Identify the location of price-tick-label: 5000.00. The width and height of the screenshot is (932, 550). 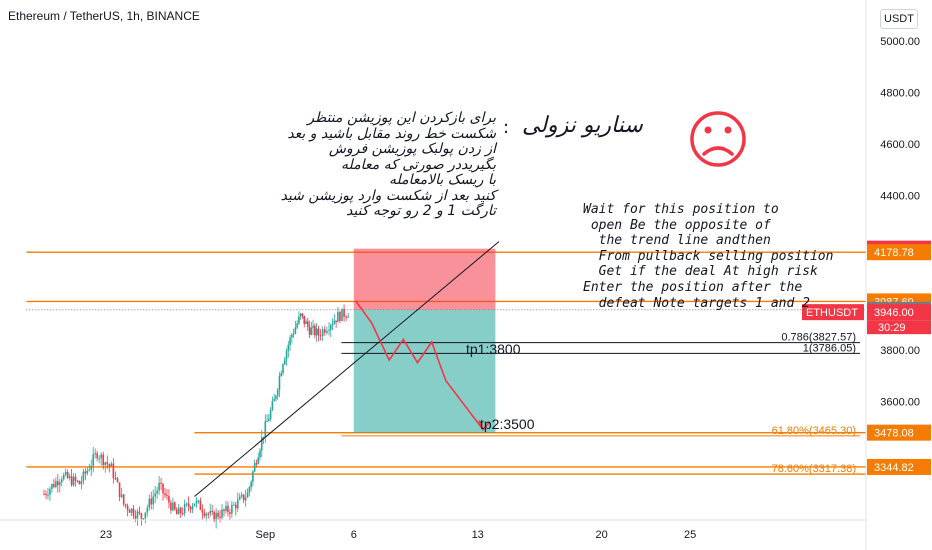
(900, 42).